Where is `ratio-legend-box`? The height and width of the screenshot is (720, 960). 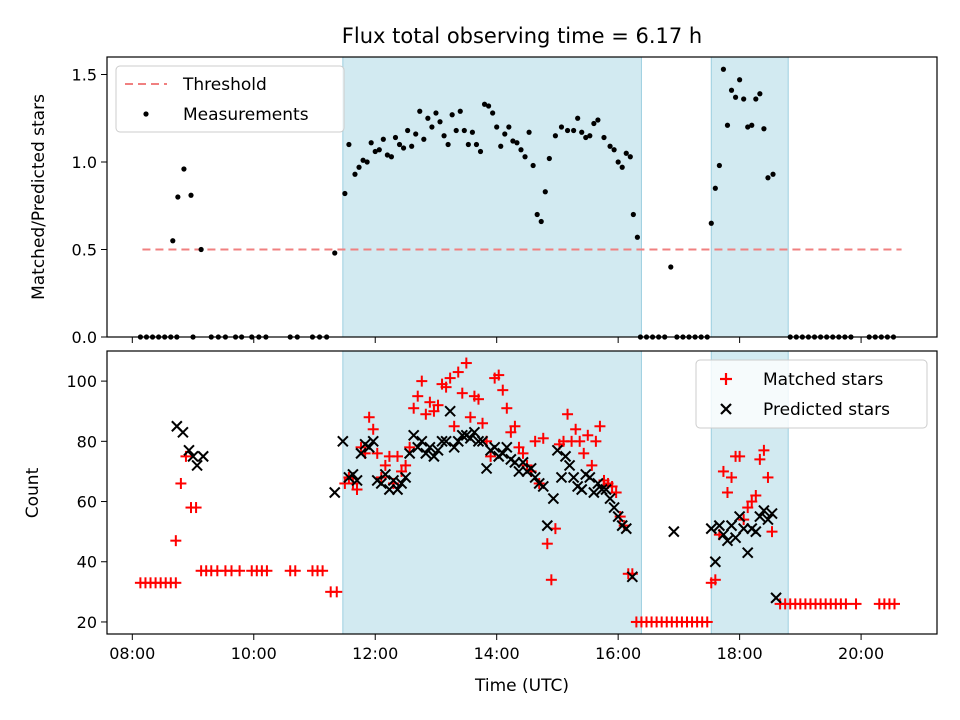
ratio-legend-box is located at coordinates (230, 99).